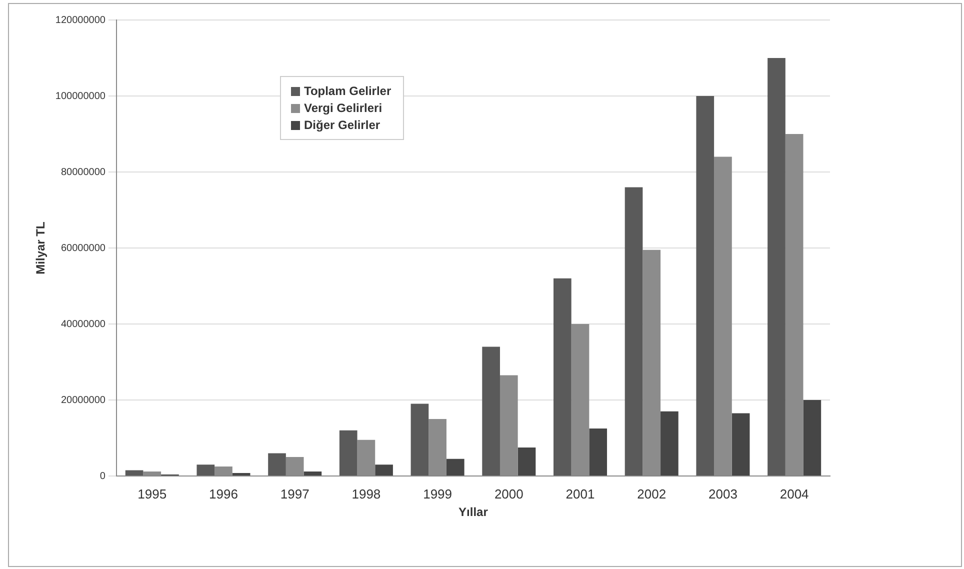 Image resolution: width=964 pixels, height=569 pixels. I want to click on x-tick-label: 2002, so click(651, 494).